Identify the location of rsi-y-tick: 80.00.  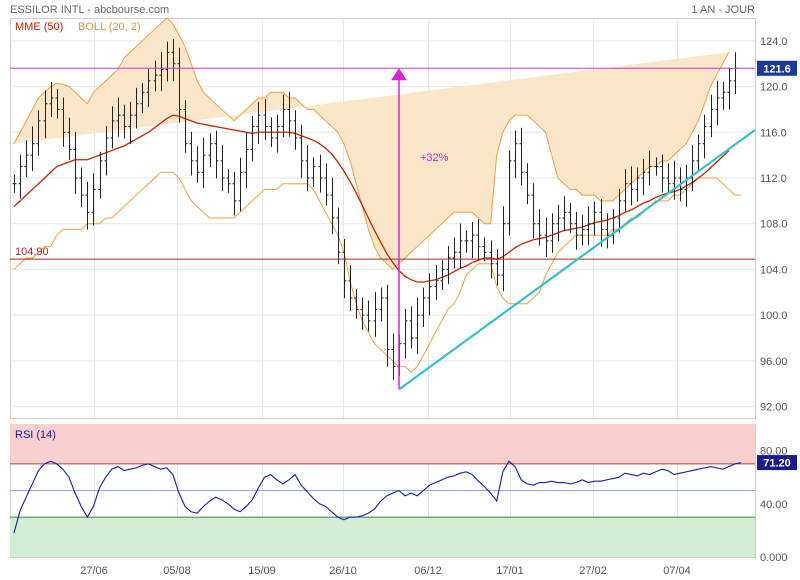
(774, 452).